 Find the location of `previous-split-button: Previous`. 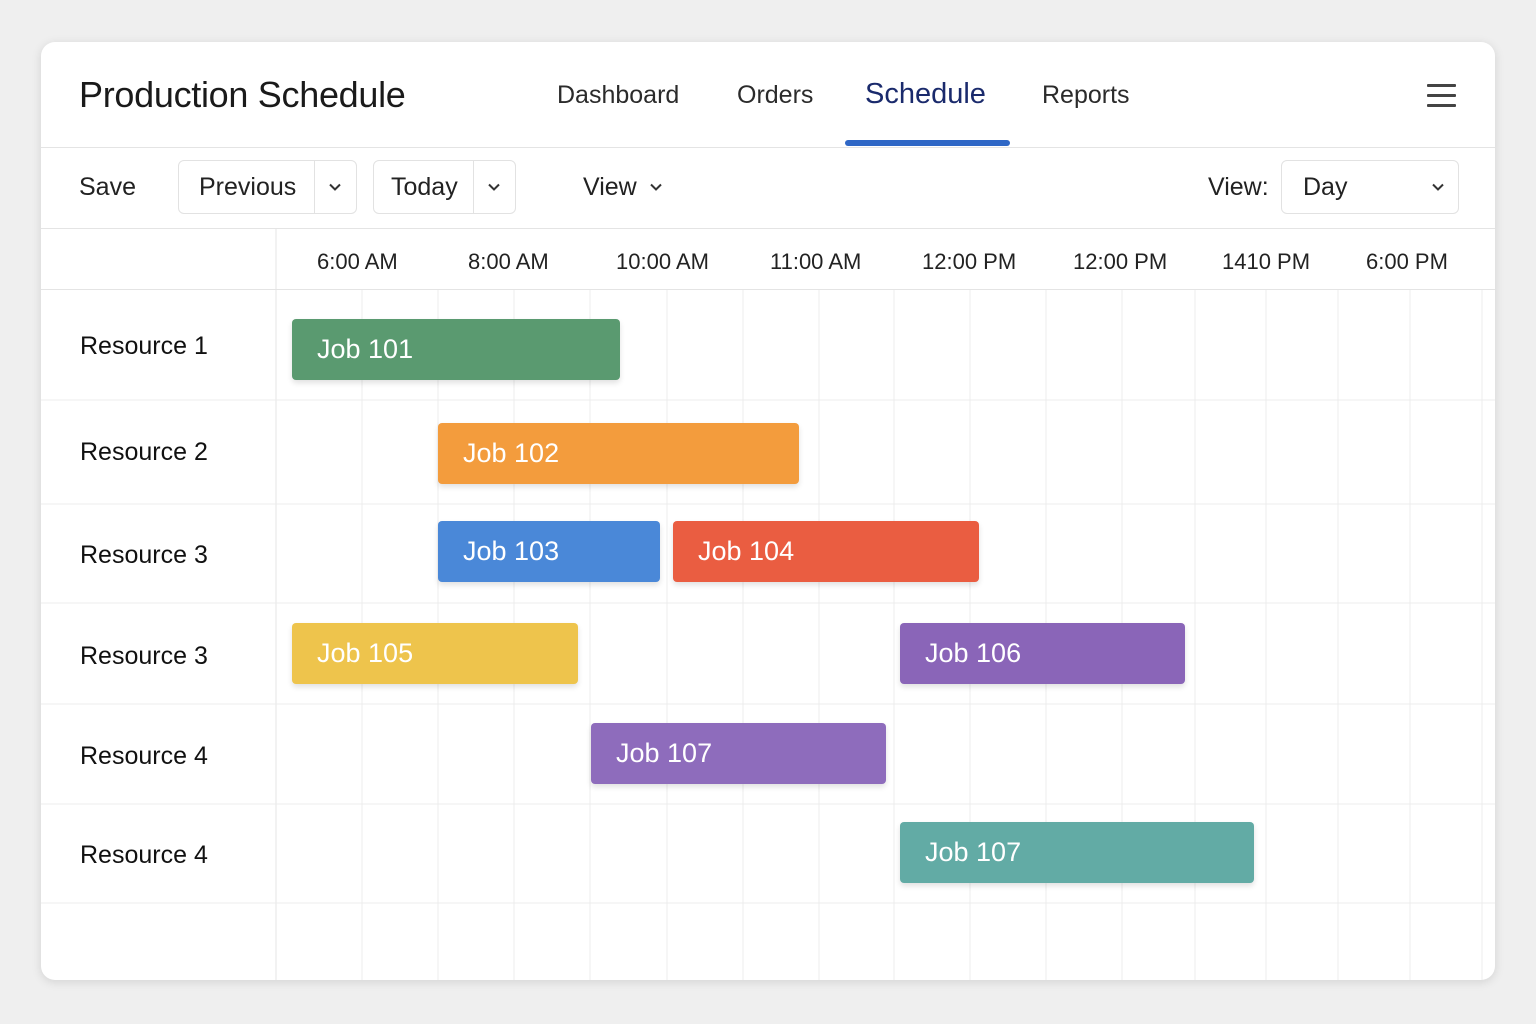

previous-split-button: Previous is located at coordinates (267, 187).